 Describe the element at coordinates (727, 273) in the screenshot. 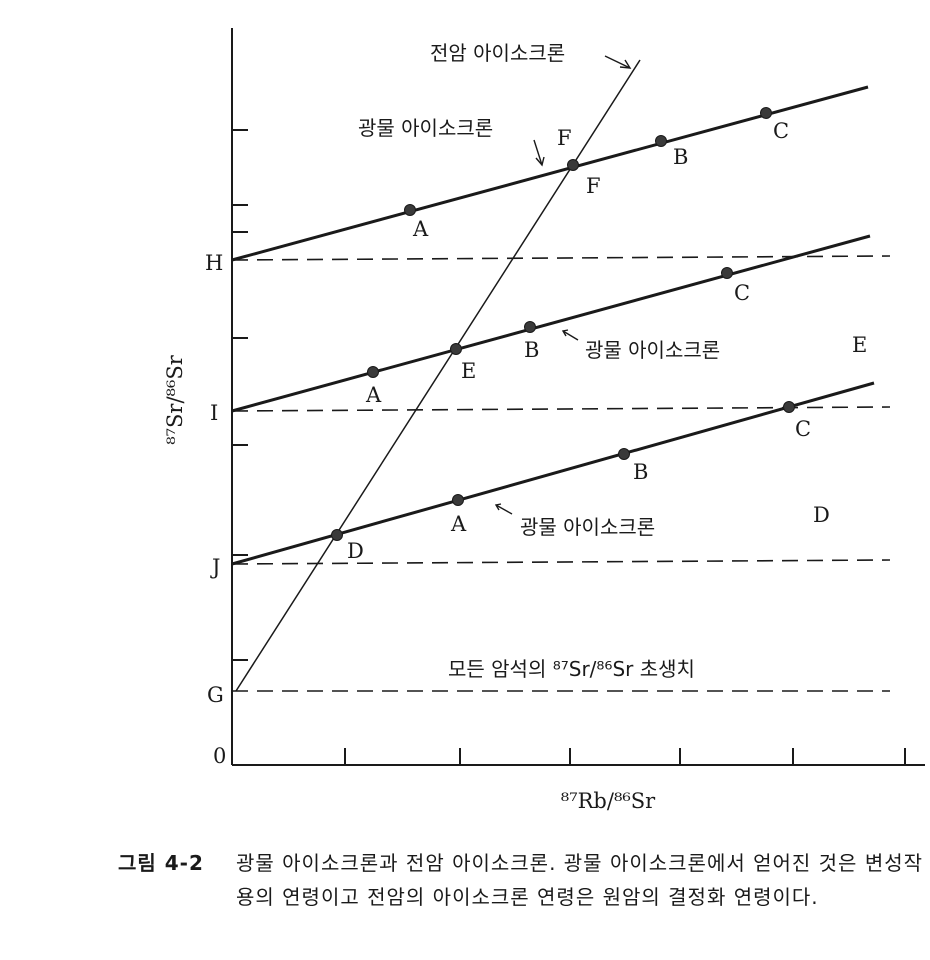

I see `point-middle-C` at that location.